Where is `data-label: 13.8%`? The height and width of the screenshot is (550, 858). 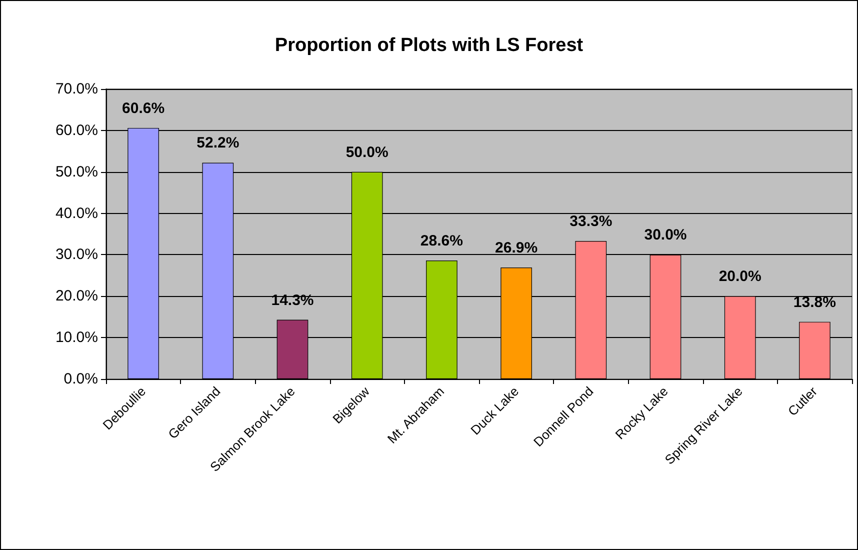
data-label: 13.8% is located at coordinates (814, 302).